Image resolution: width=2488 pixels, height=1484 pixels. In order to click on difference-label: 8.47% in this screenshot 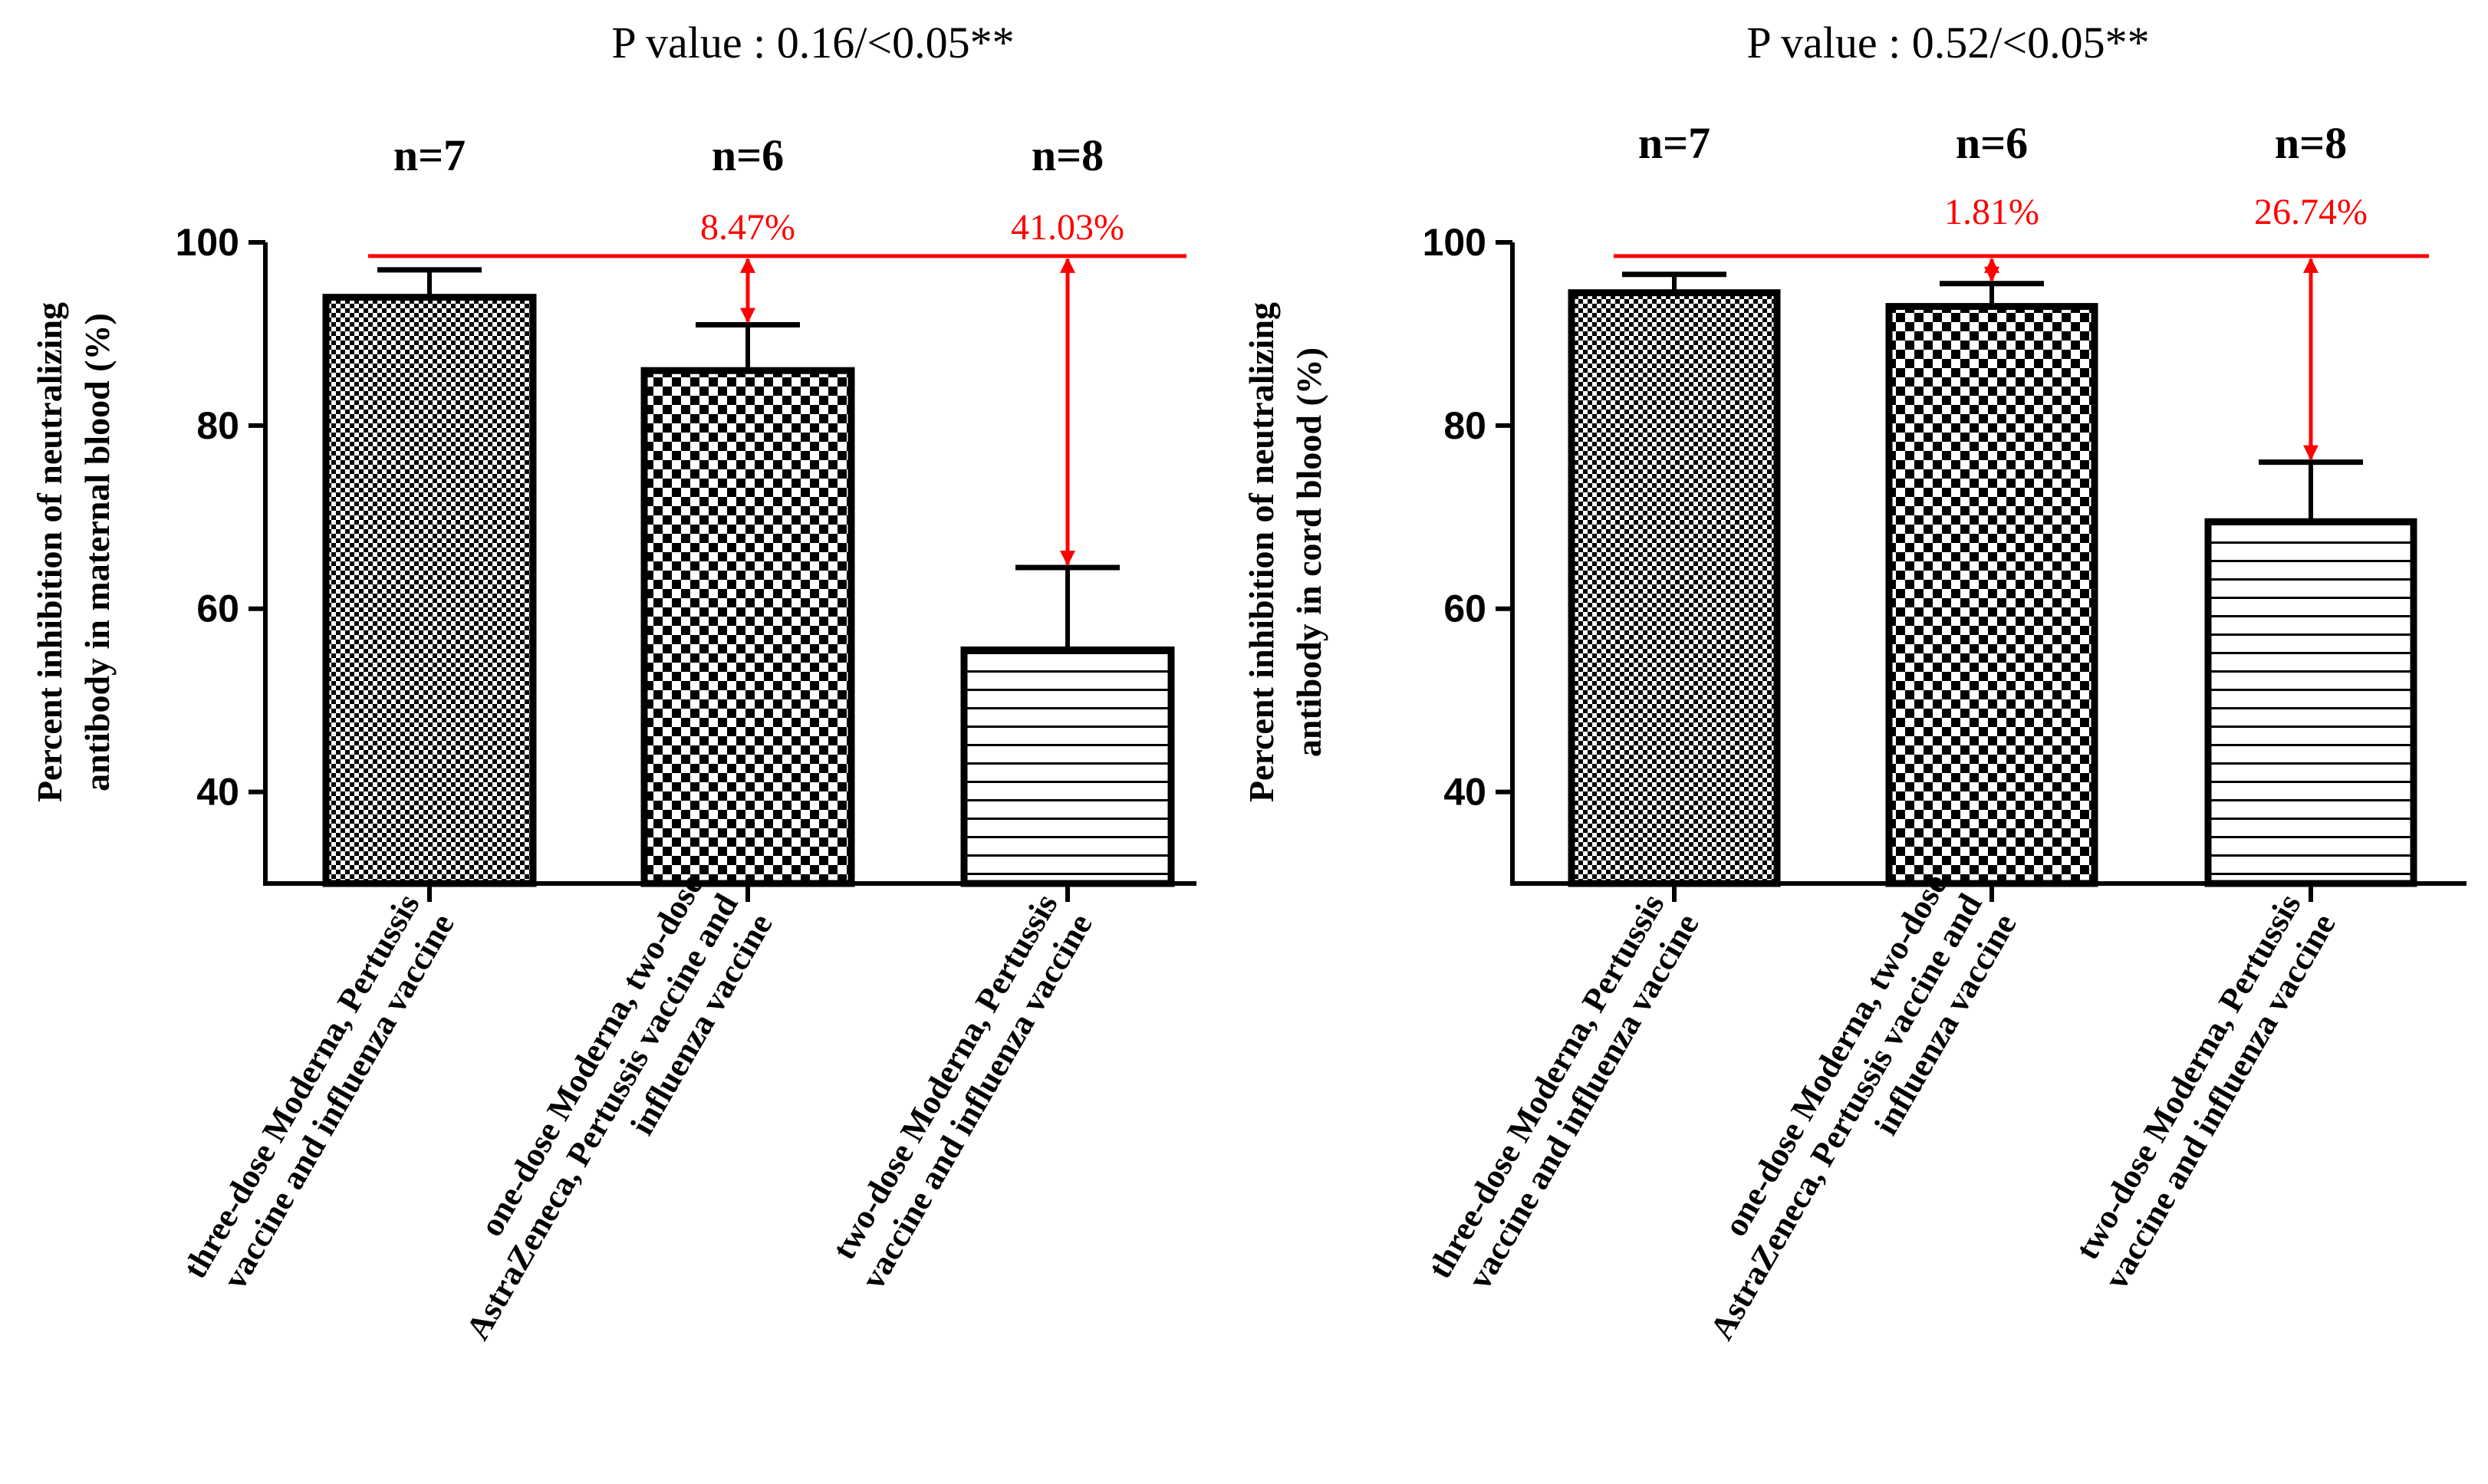, I will do `click(747, 228)`.